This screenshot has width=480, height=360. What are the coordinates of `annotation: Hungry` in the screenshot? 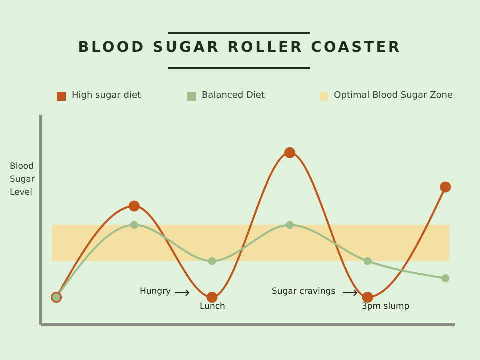 It's located at (156, 292).